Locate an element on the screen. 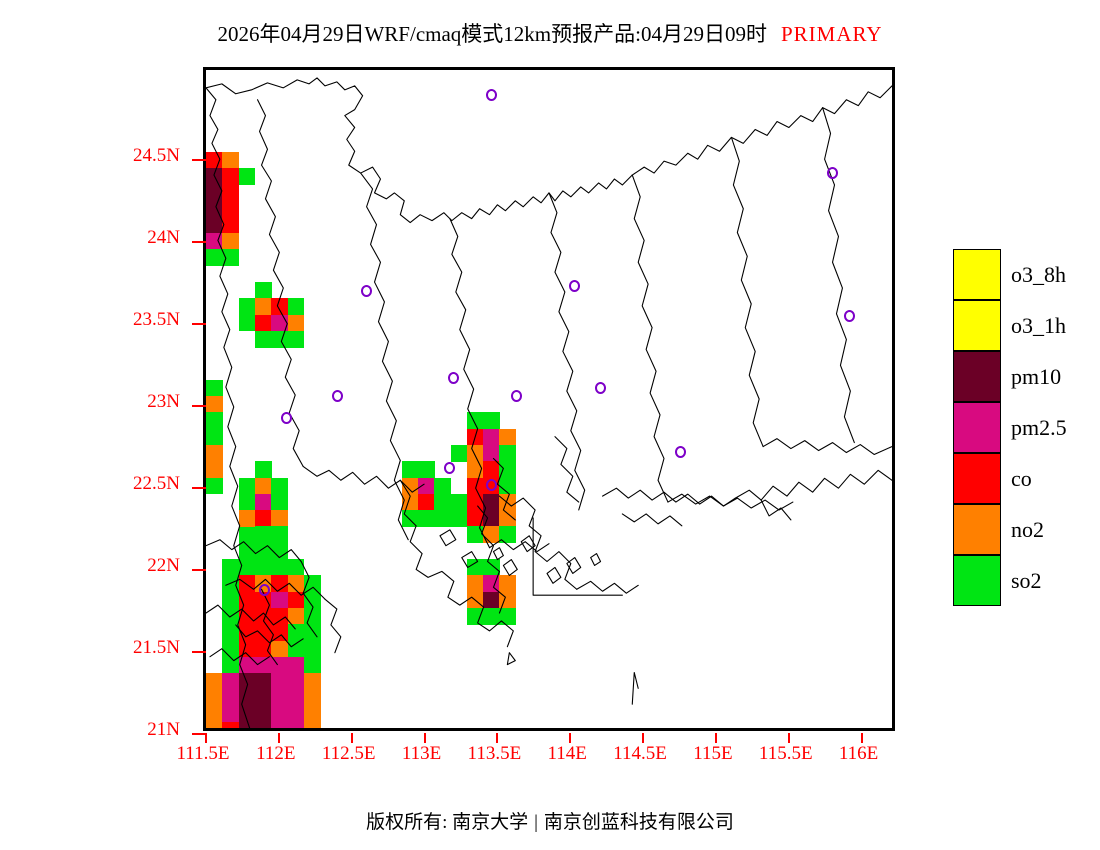  x-axis-tick-label: 116E is located at coordinates (858, 753).